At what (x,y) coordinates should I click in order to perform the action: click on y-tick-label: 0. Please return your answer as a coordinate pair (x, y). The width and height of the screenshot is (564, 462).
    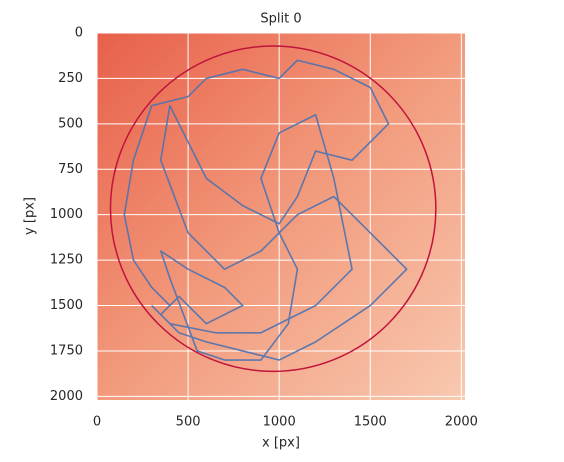
    Looking at the image, I should click on (79, 33).